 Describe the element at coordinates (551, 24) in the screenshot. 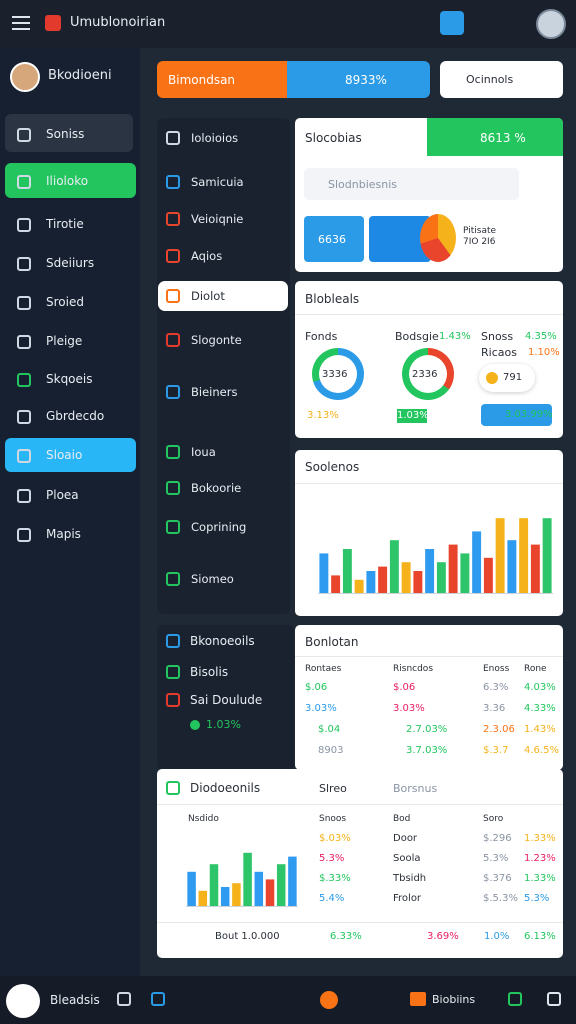

I see `avatar` at that location.